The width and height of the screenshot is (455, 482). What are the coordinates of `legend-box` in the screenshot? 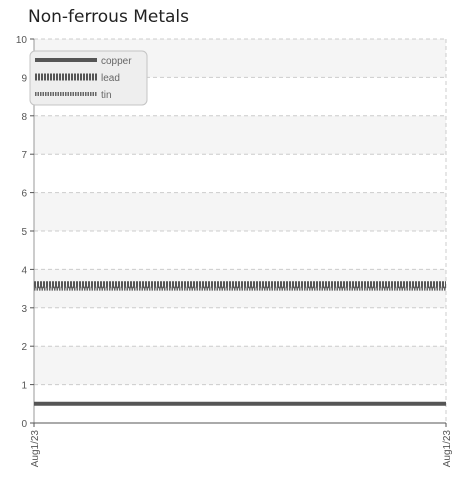 It's located at (88, 78).